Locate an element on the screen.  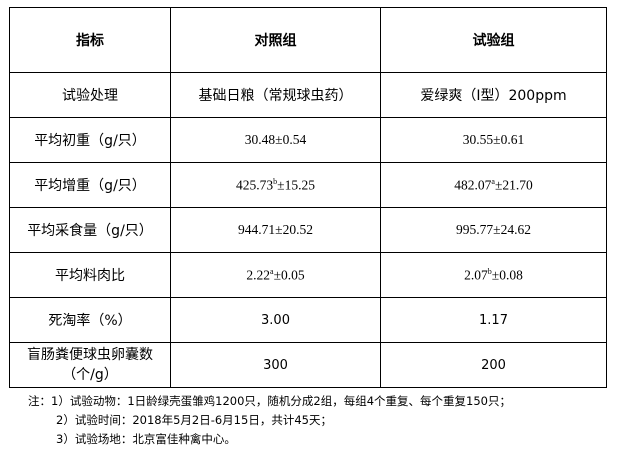
row-label: 死淘率（%） is located at coordinates (90, 320).